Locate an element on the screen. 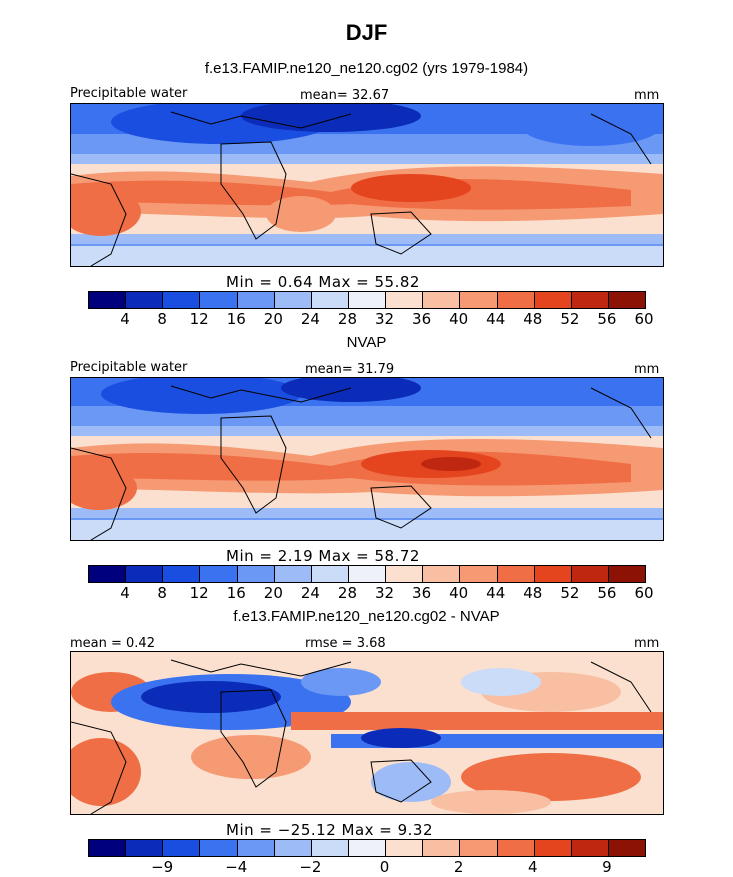 The width and height of the screenshot is (733, 877). colorbar-tick-label: 0 is located at coordinates (384, 867).